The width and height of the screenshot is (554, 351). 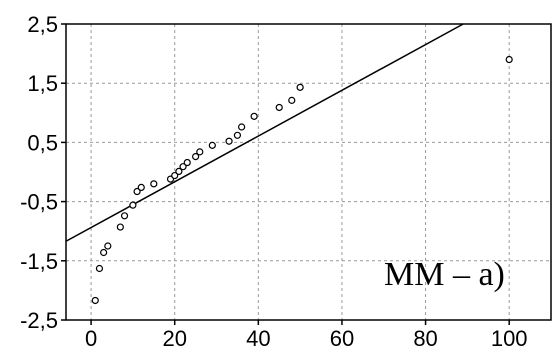 What do you see at coordinates (425, 338) in the screenshot?
I see `x-tick-label: 80` at bounding box center [425, 338].